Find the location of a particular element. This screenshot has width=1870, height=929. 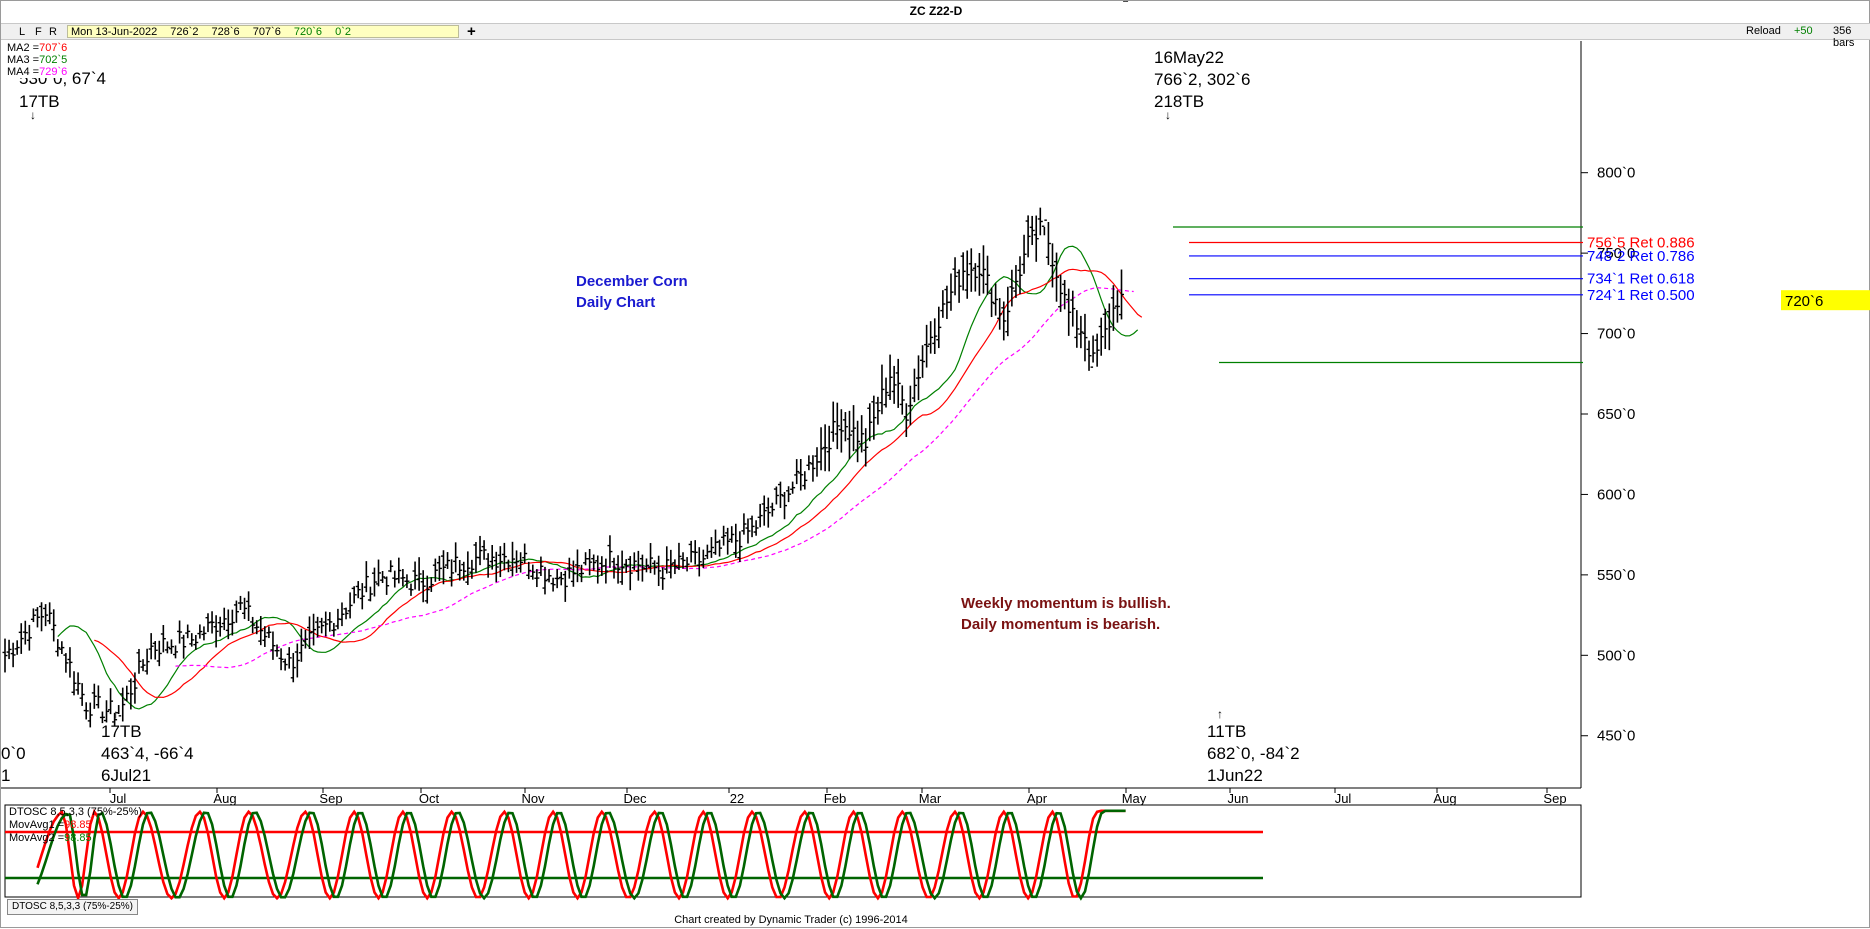

ma4-legend-value: 729`6 is located at coordinates (53, 72).